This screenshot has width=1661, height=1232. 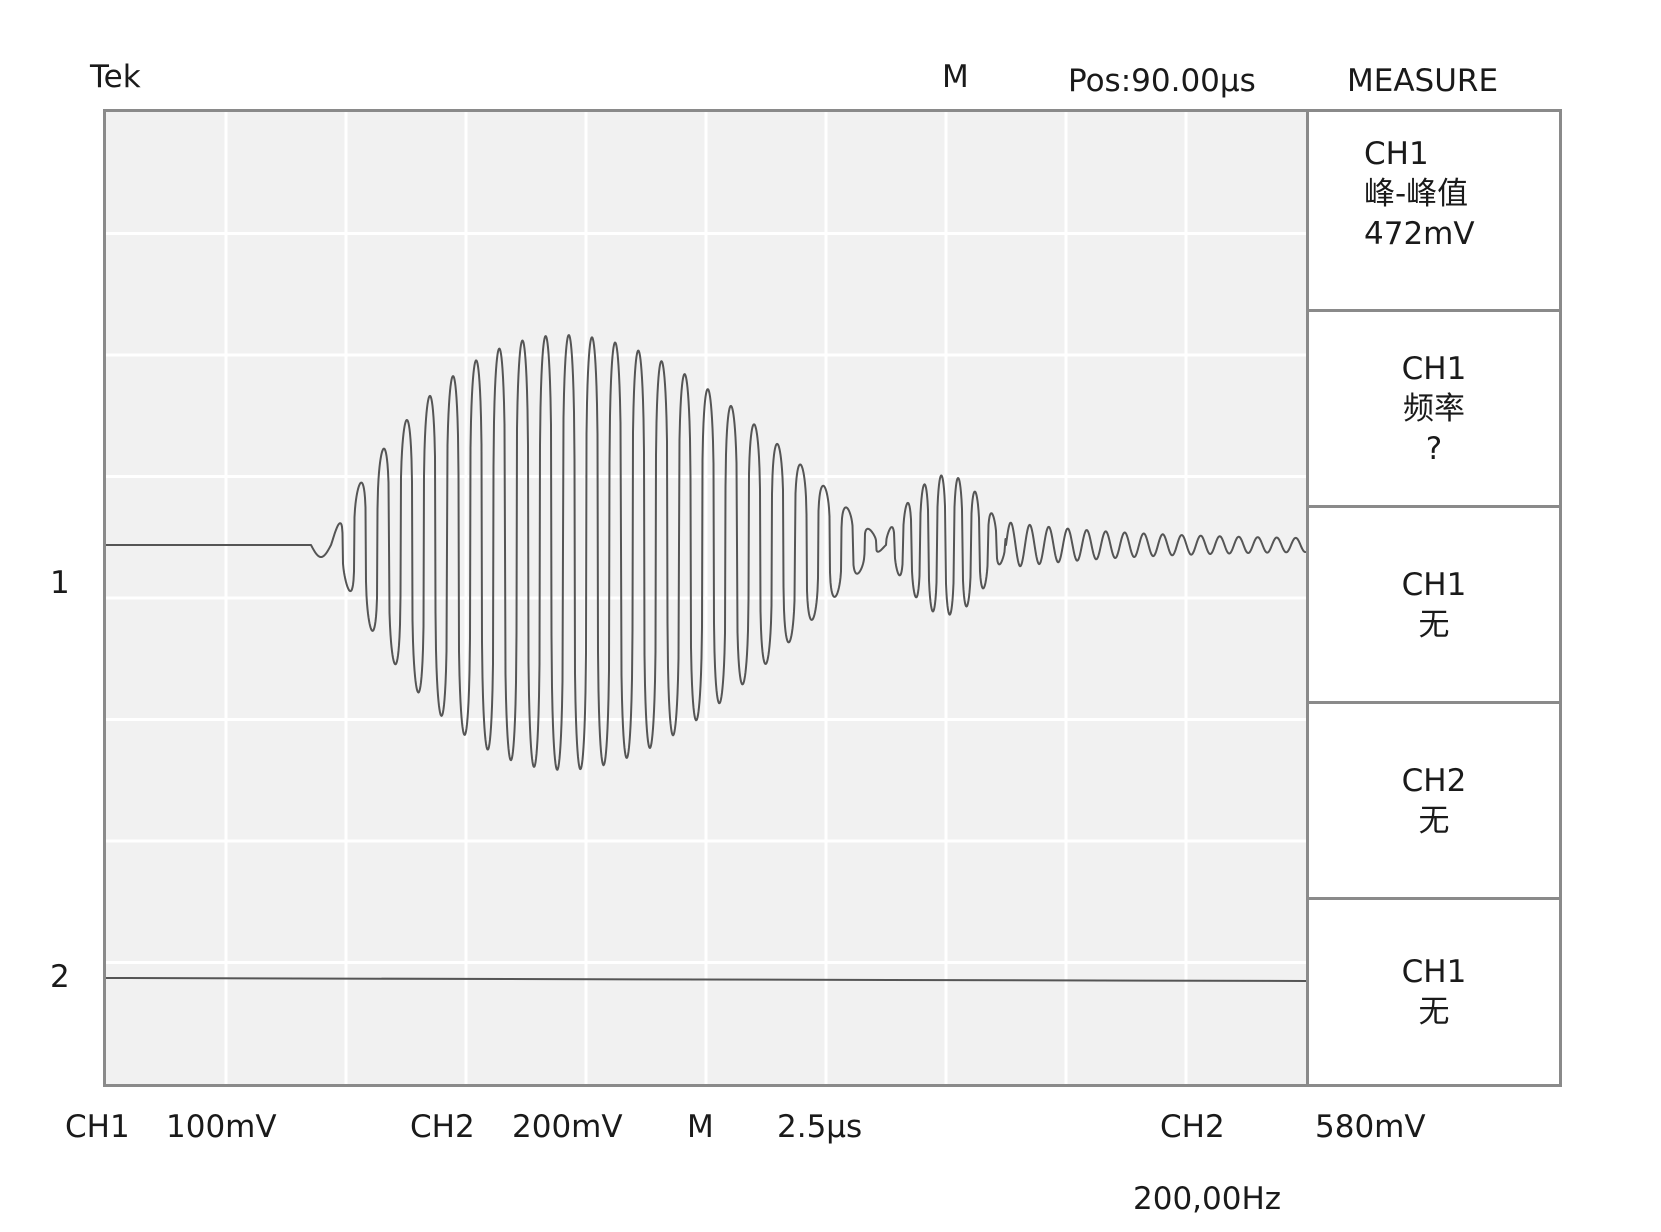 What do you see at coordinates (1434, 992) in the screenshot?
I see `measure-slot-5: CH1 无` at bounding box center [1434, 992].